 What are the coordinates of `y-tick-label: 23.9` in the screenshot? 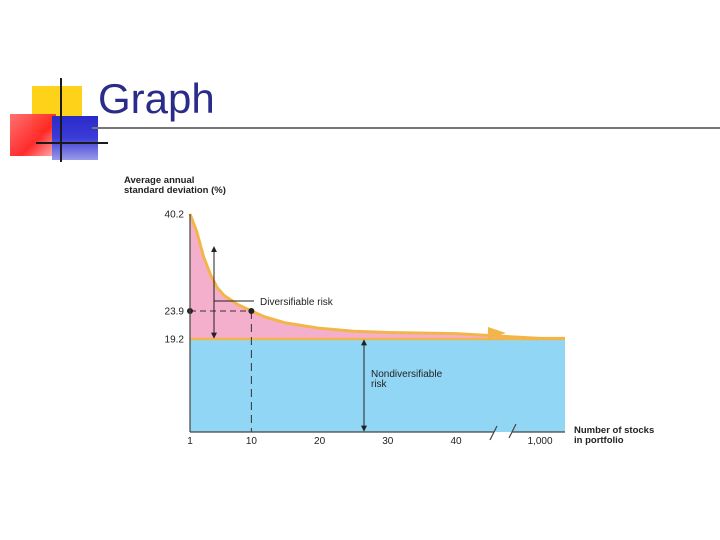 It's located at (175, 312).